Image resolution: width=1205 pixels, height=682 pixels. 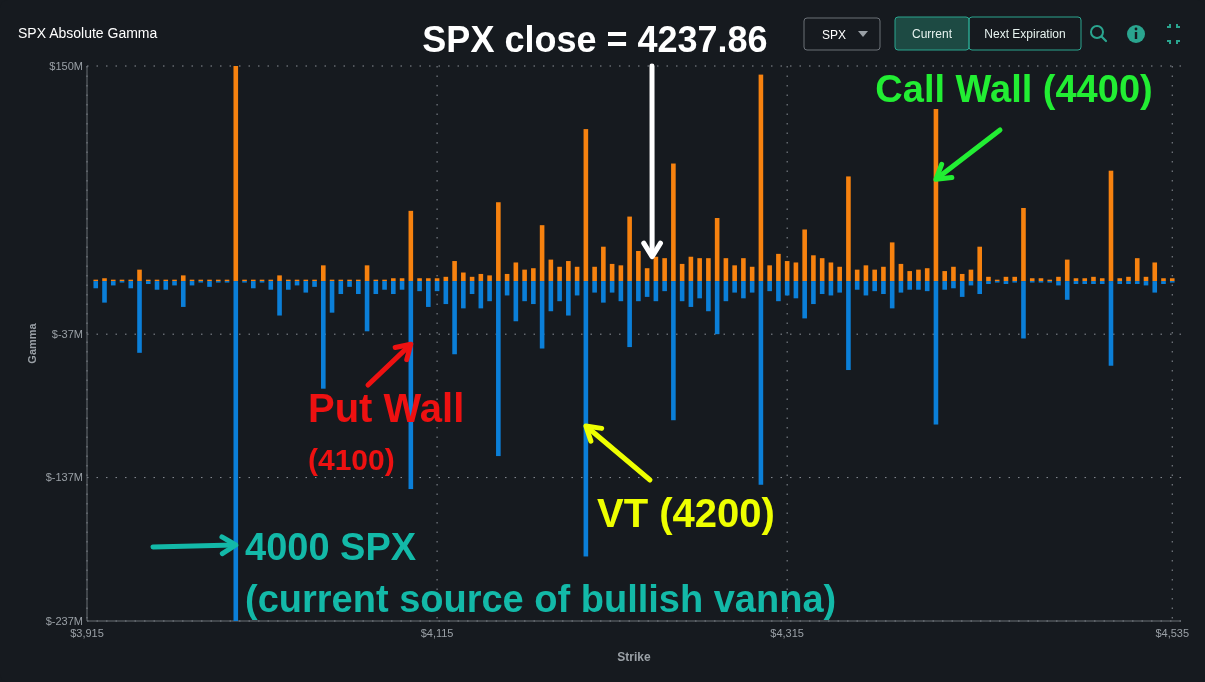 I want to click on annotation: (4100), so click(x=351, y=459).